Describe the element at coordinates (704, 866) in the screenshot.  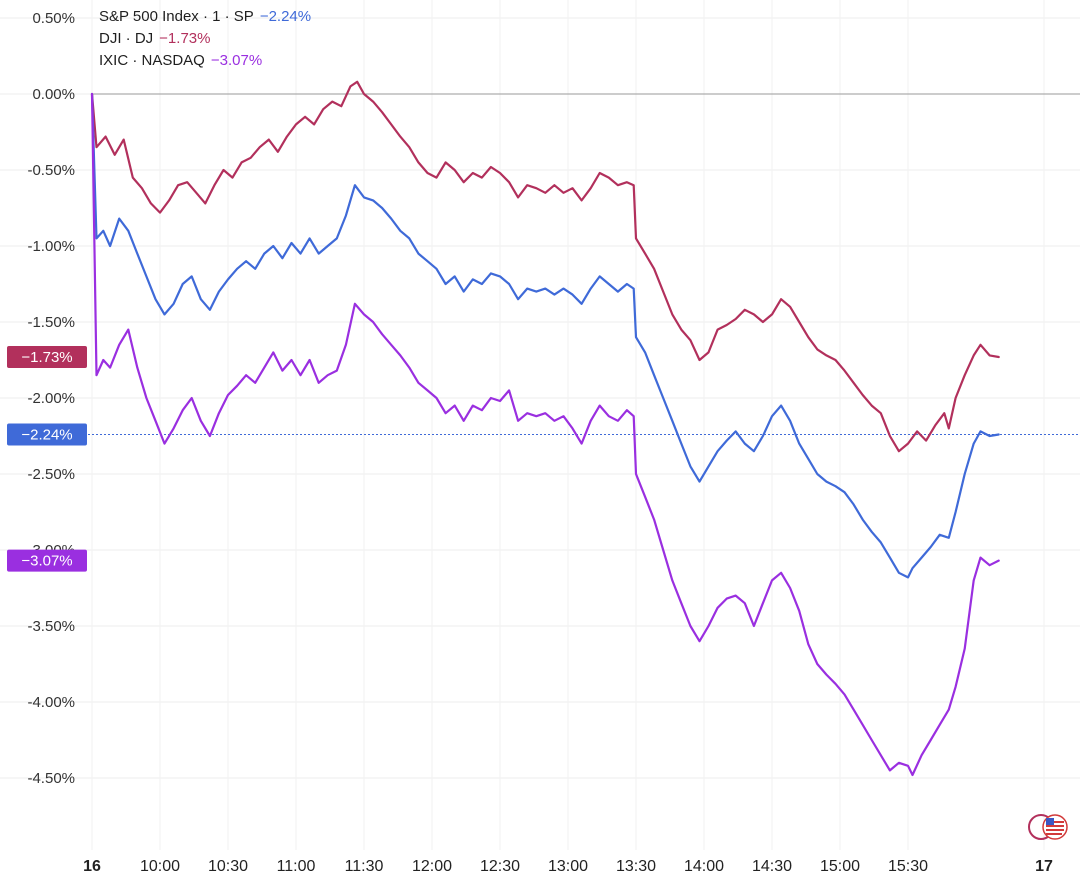
I see `x-tick-label: 14:00` at that location.